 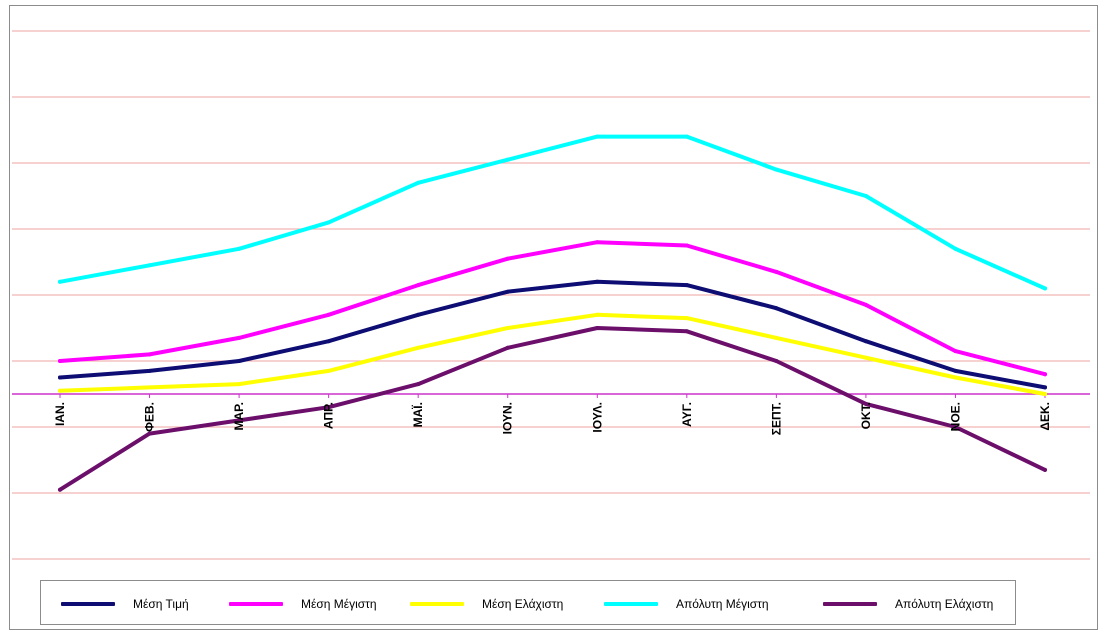 What do you see at coordinates (944, 604) in the screenshot?
I see `legend-label: Απόλυτη Ελάχιστη` at bounding box center [944, 604].